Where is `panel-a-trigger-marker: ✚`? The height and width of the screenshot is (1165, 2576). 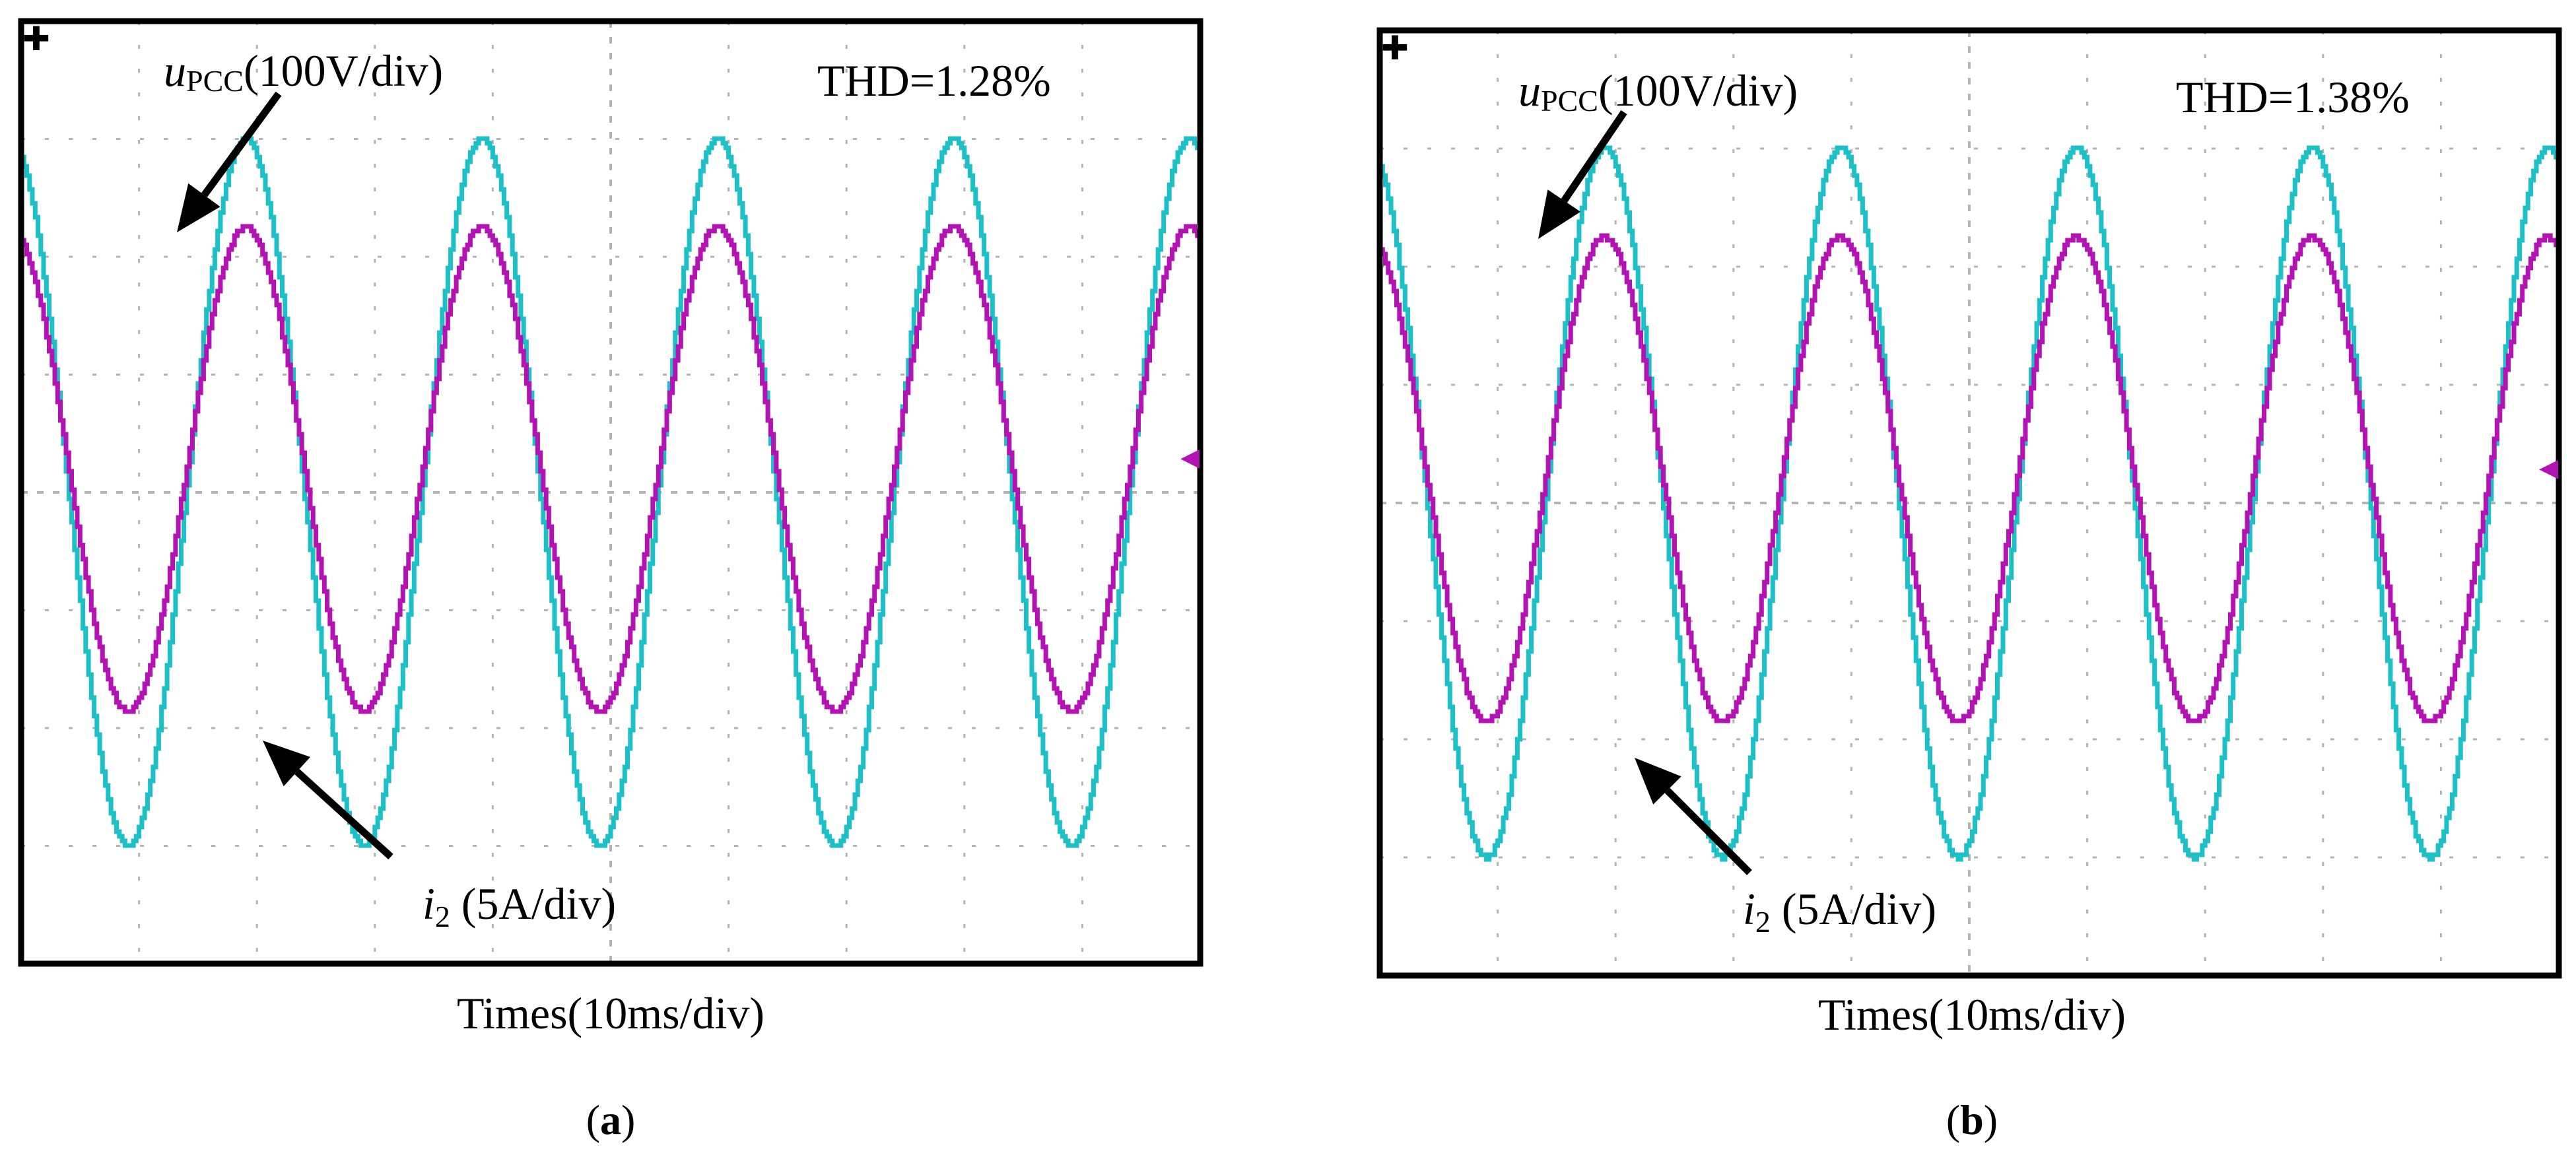
panel-a-trigger-marker: ✚ is located at coordinates (36, 38).